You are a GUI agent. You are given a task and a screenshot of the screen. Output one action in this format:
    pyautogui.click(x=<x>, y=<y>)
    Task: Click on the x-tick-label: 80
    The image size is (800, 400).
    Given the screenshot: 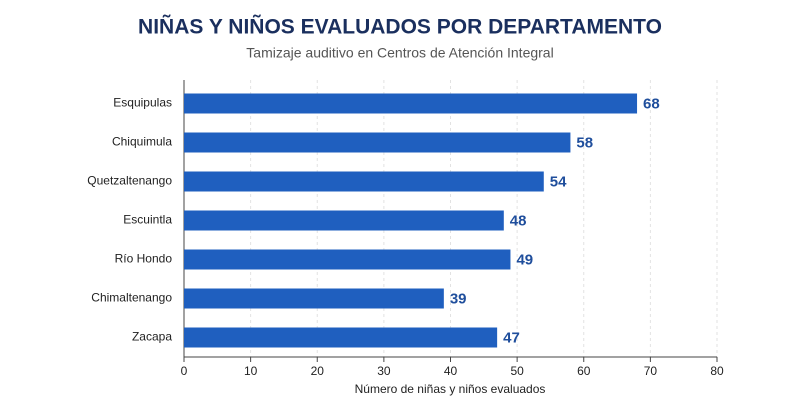 What is the action you would take?
    pyautogui.click(x=717, y=371)
    